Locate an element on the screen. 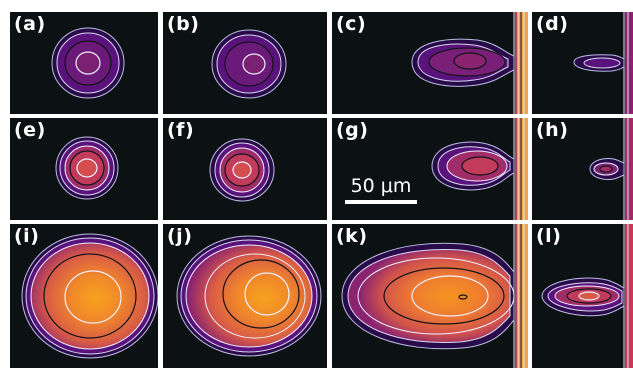  panel-c: (c) is located at coordinates (430, 63).